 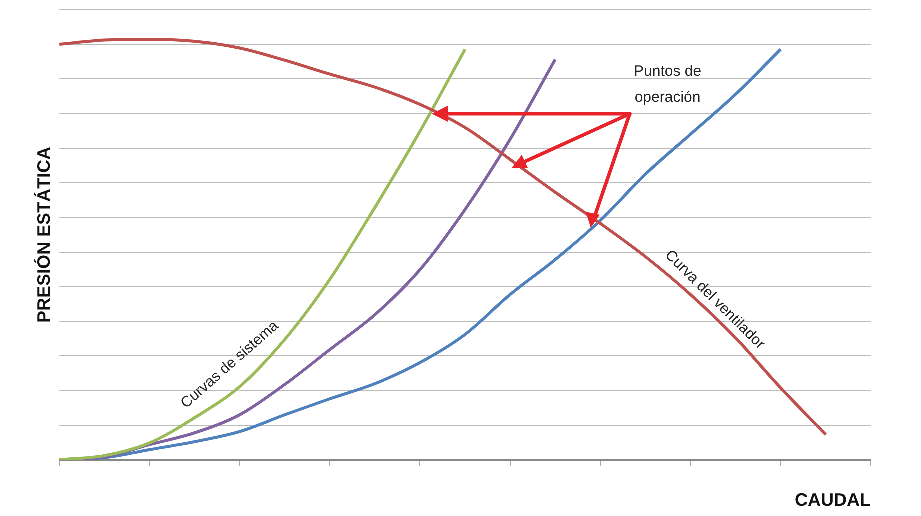 I want to click on y-axis-title: PRESIÓN ESTÁTICA, so click(x=44, y=235).